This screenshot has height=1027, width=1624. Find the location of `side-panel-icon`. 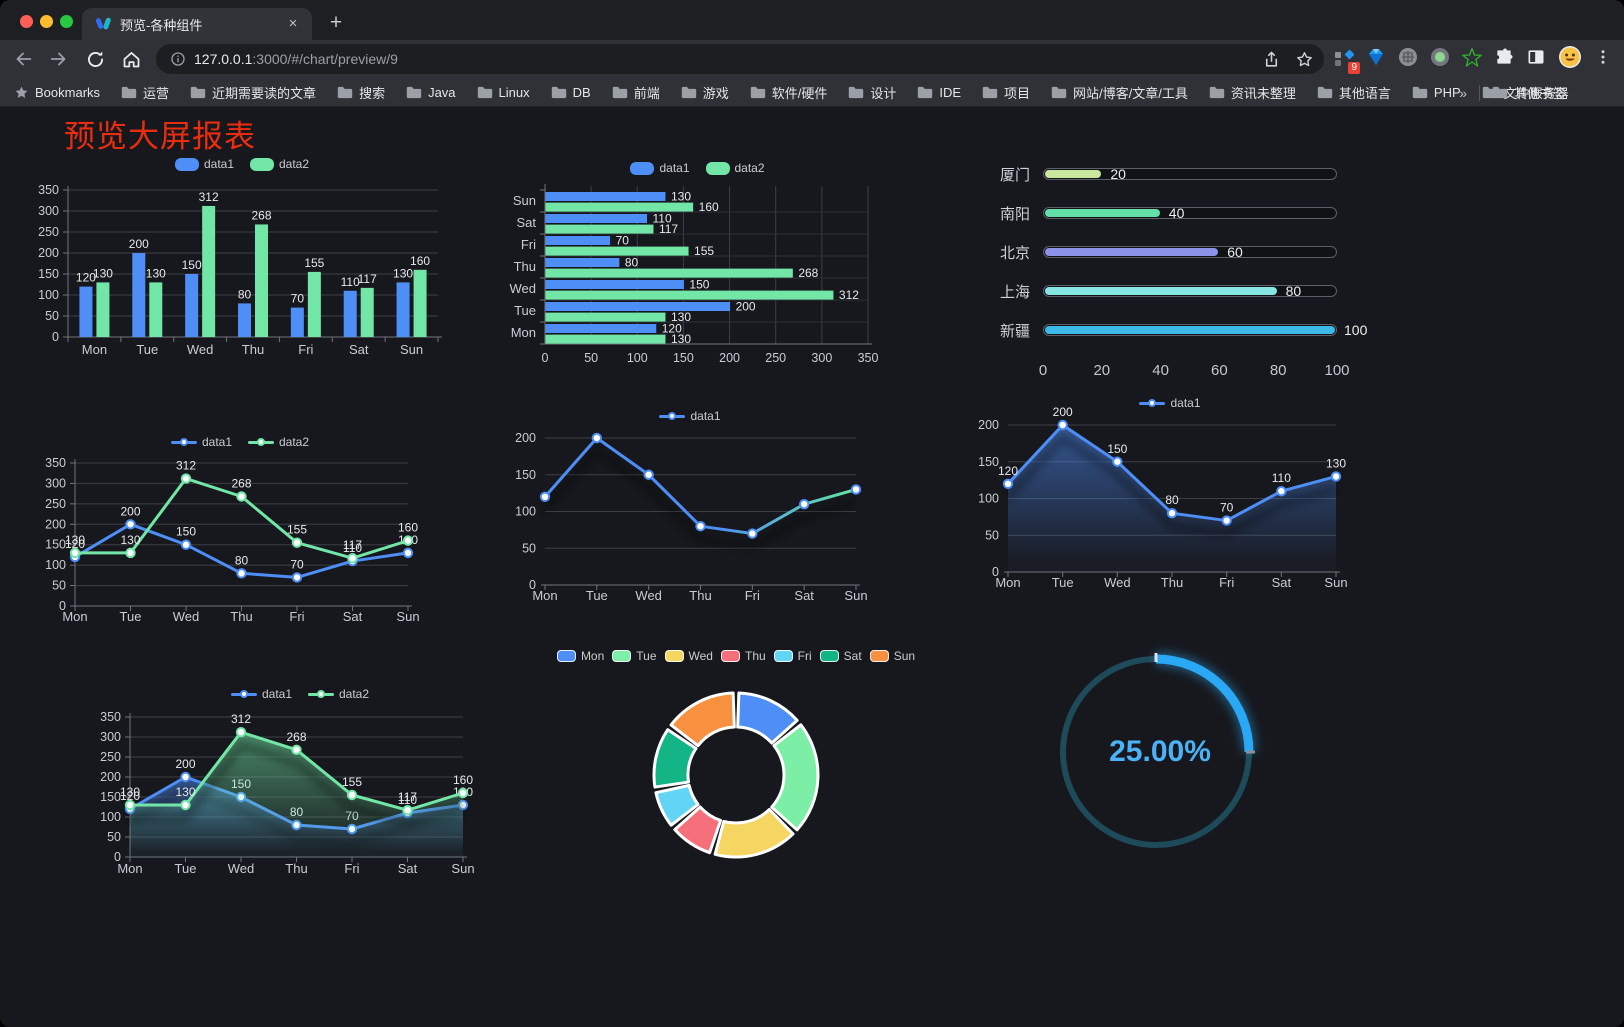

side-panel-icon is located at coordinates (1536, 59).